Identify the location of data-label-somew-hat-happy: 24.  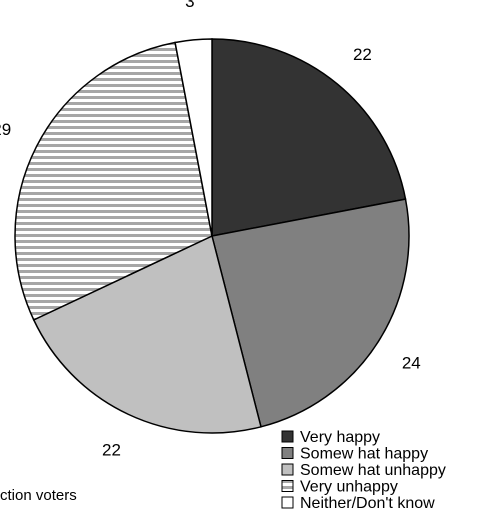
(411, 363).